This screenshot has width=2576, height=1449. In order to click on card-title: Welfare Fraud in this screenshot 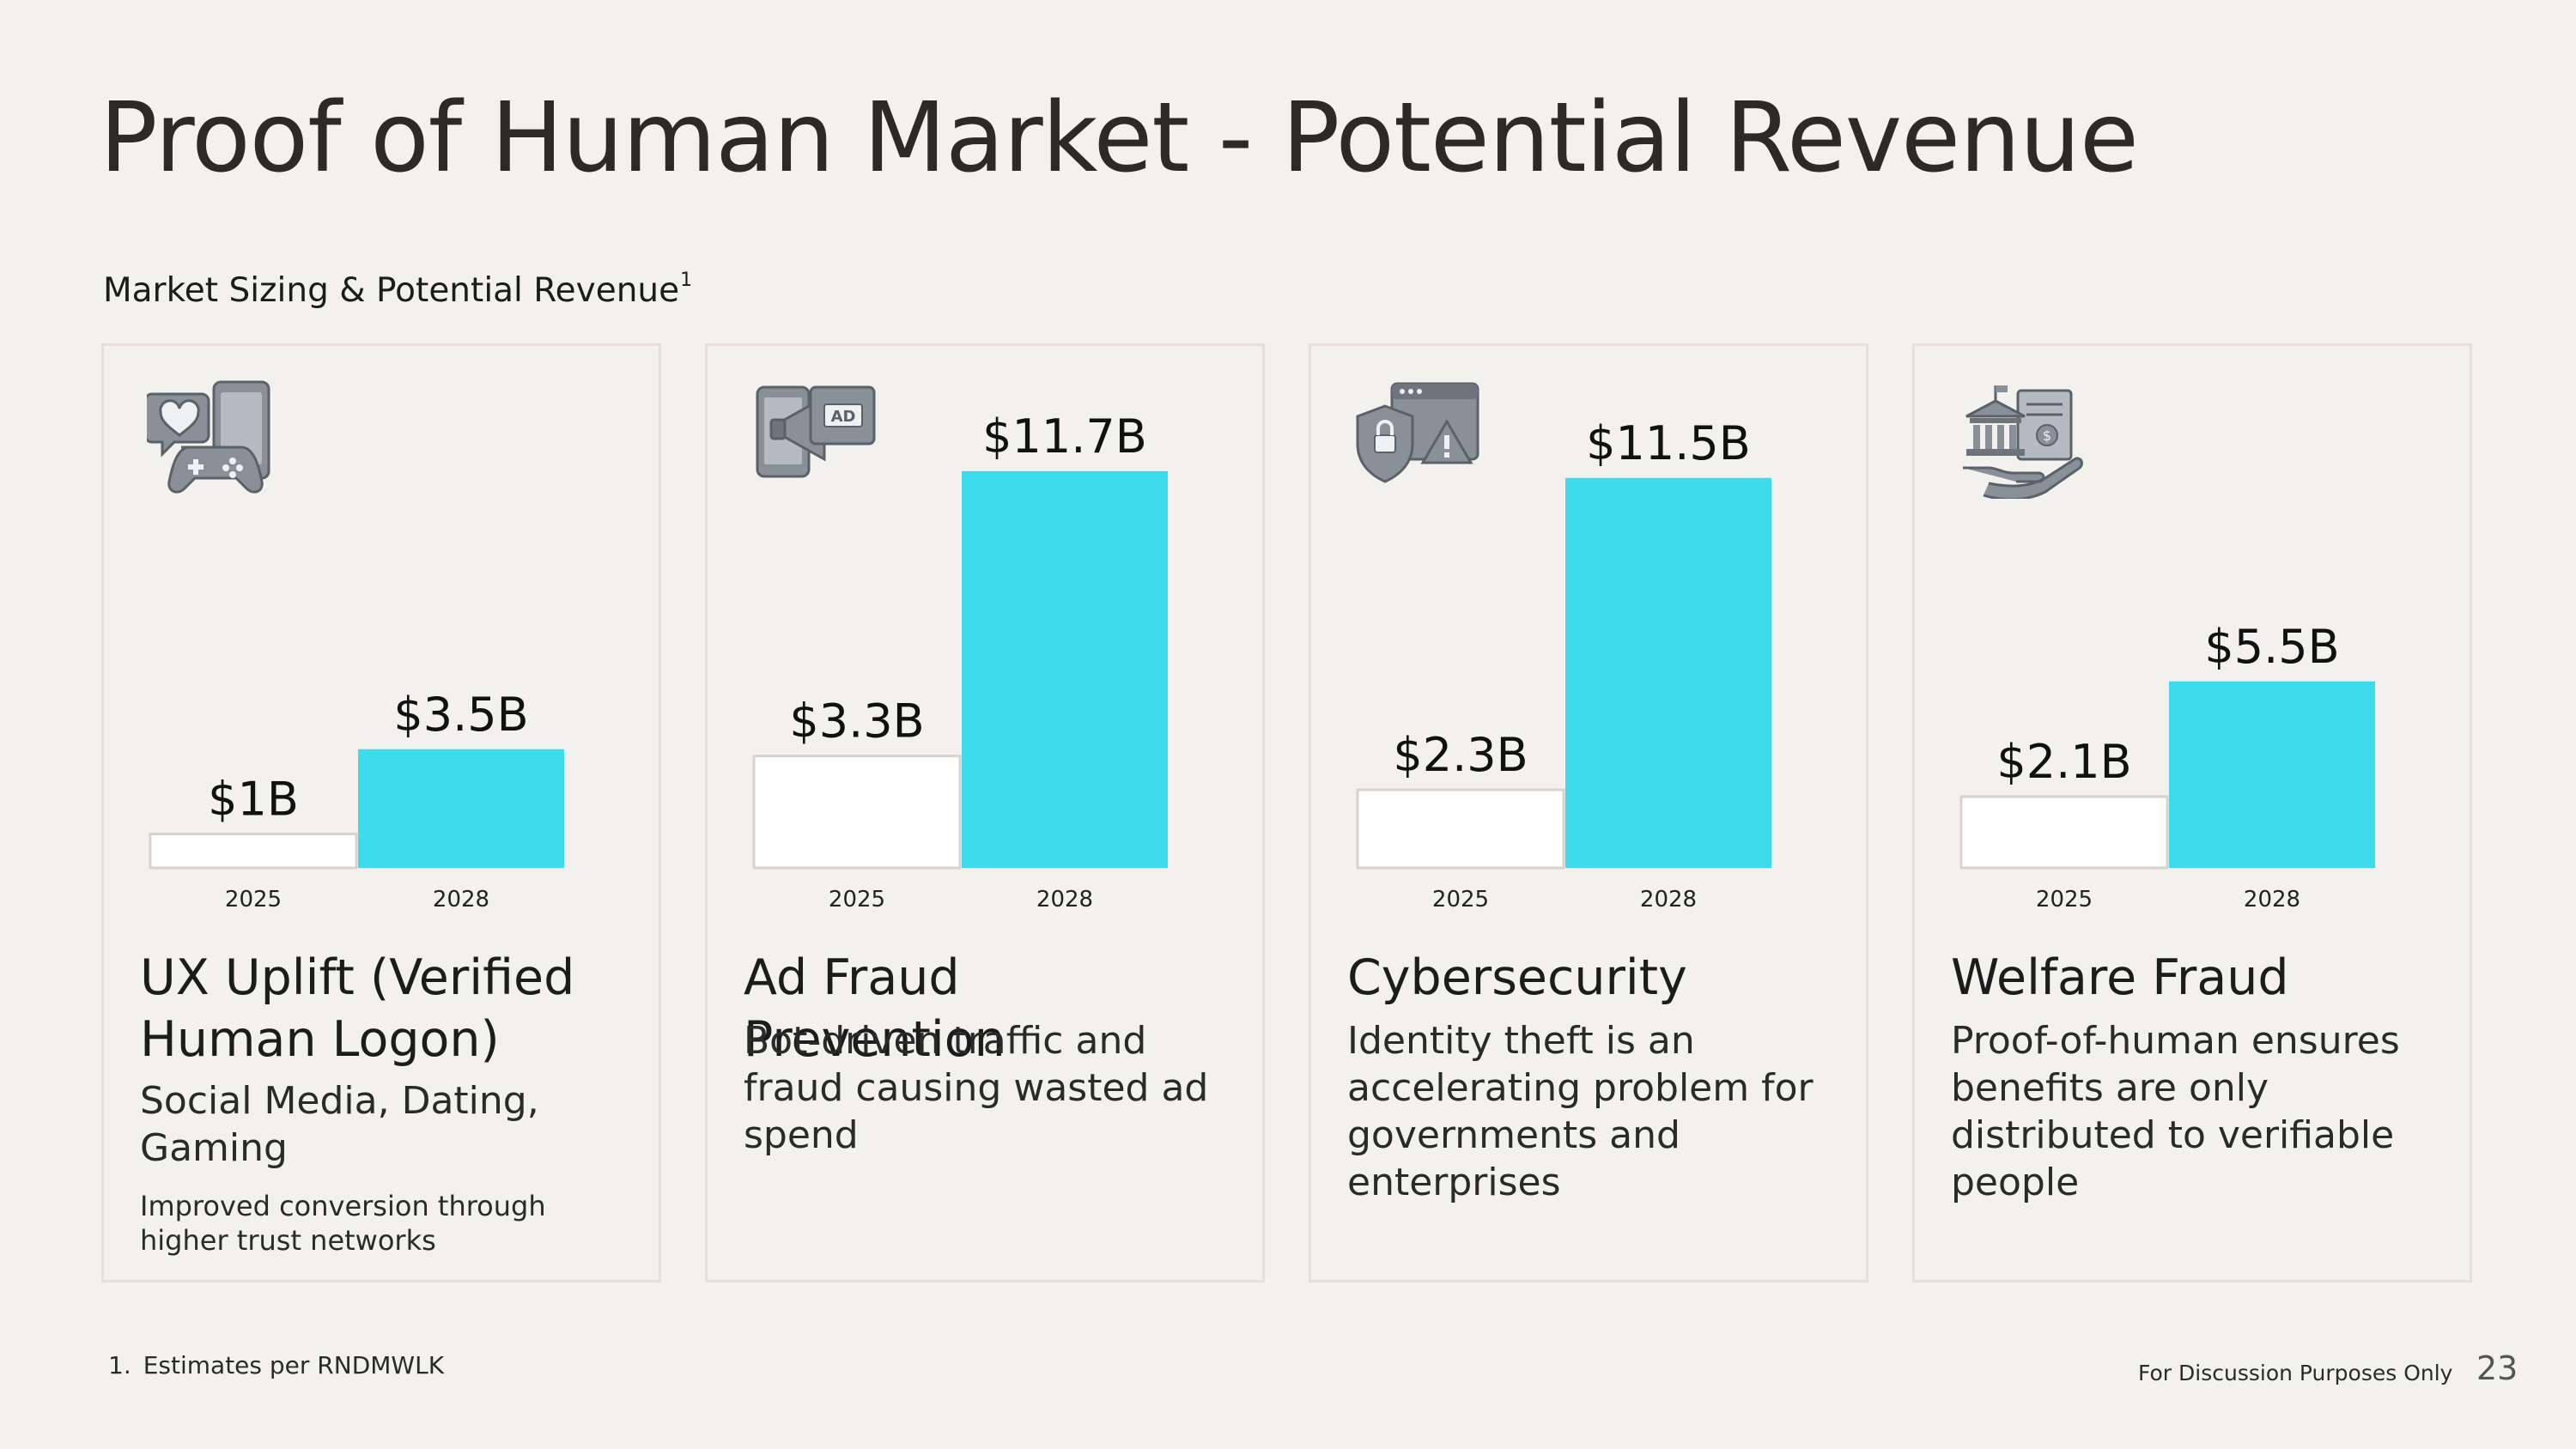, I will do `click(2195, 978)`.